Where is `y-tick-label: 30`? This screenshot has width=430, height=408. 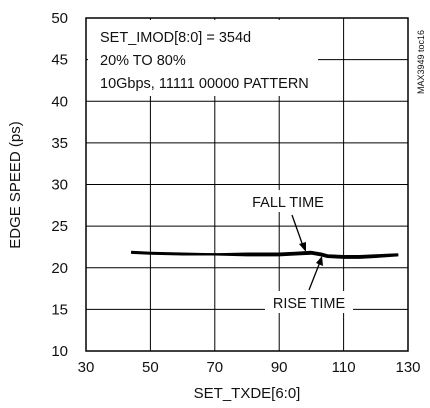 y-tick-label: 30 is located at coordinates (59, 185).